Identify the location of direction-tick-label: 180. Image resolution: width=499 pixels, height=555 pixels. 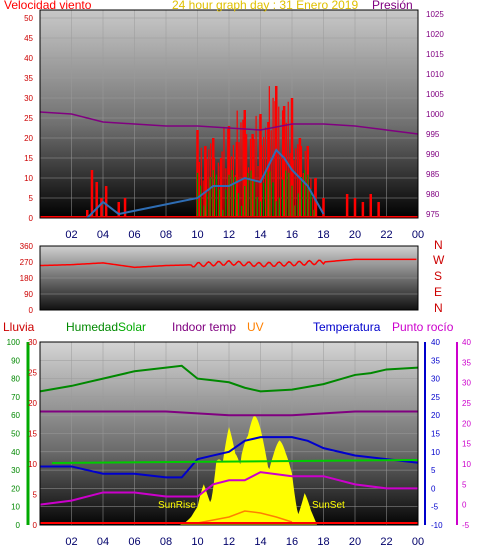
(27, 278).